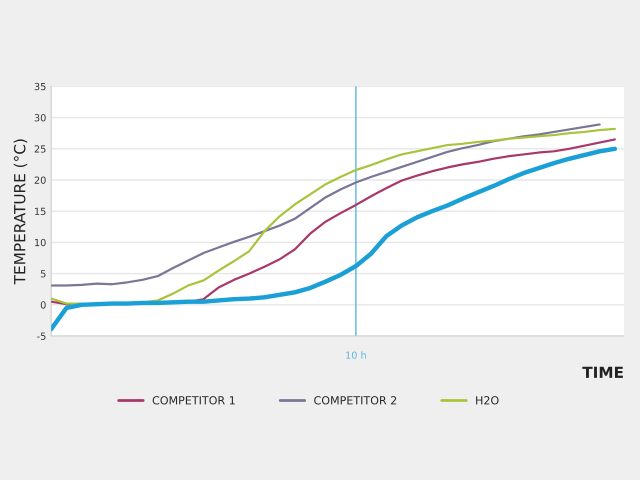  What do you see at coordinates (41, 336) in the screenshot?
I see `y-tick-label: -5` at bounding box center [41, 336].